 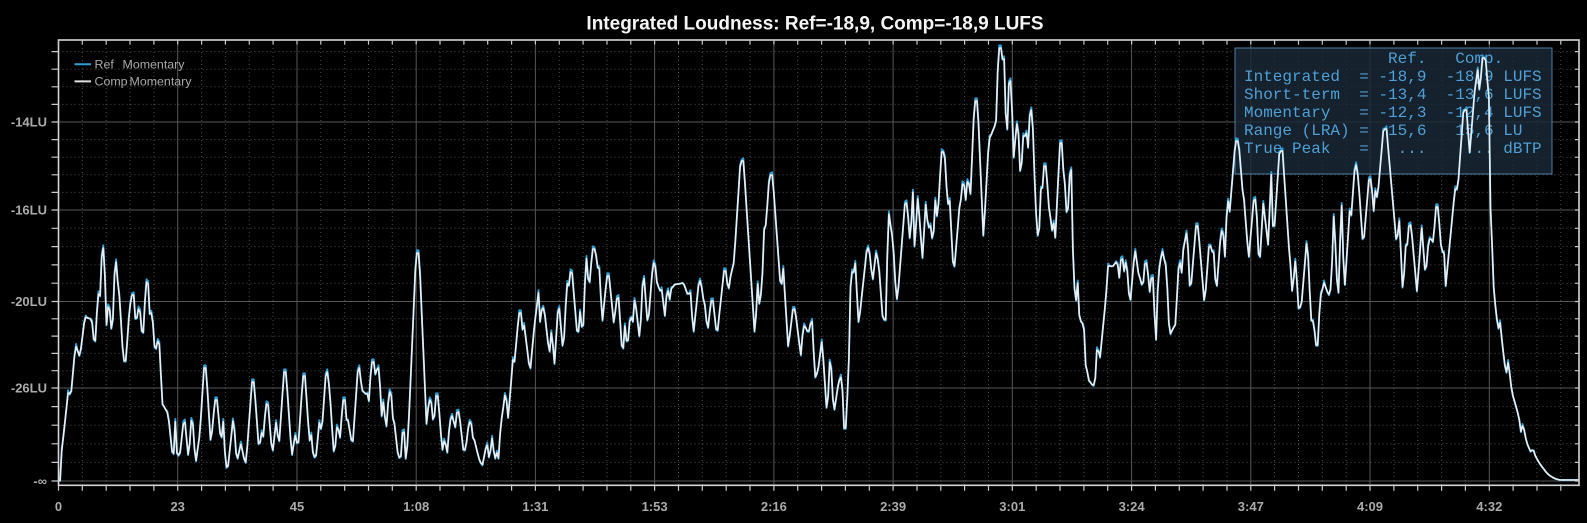 What do you see at coordinates (58, 506) in the screenshot?
I see `svg-text: 0` at bounding box center [58, 506].